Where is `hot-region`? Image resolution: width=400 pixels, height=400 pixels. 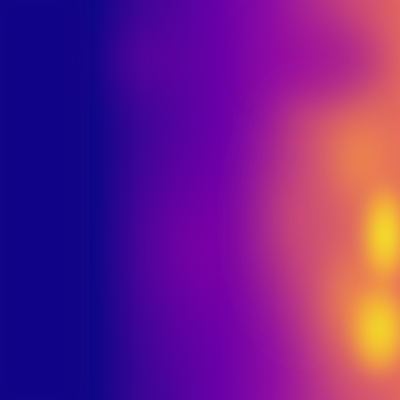
hot-region is located at coordinates (372, 280).